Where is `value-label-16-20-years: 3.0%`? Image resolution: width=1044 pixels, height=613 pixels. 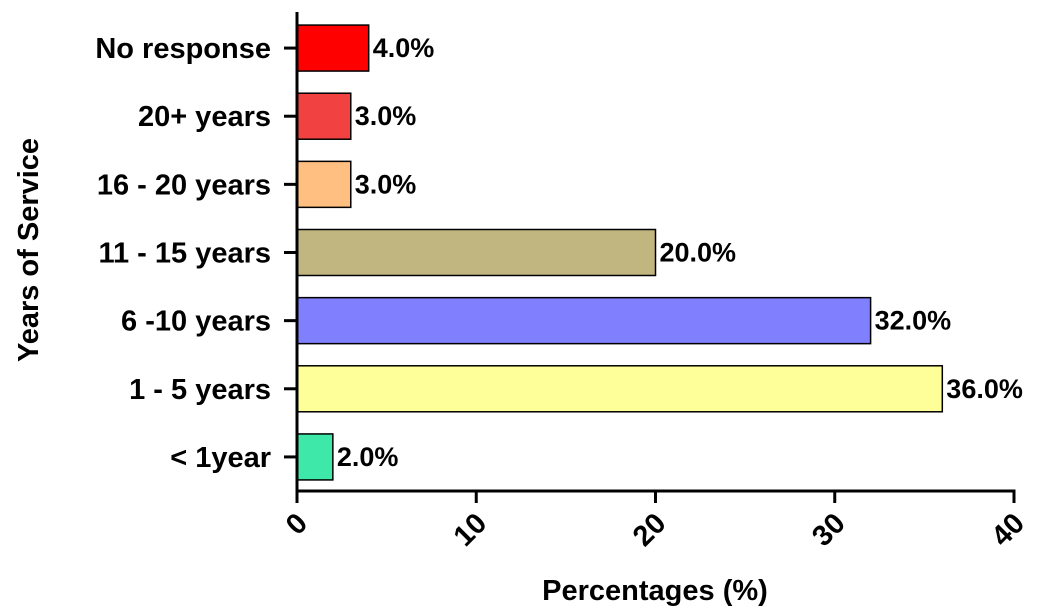
value-label-16-20-years: 3.0% is located at coordinates (386, 184).